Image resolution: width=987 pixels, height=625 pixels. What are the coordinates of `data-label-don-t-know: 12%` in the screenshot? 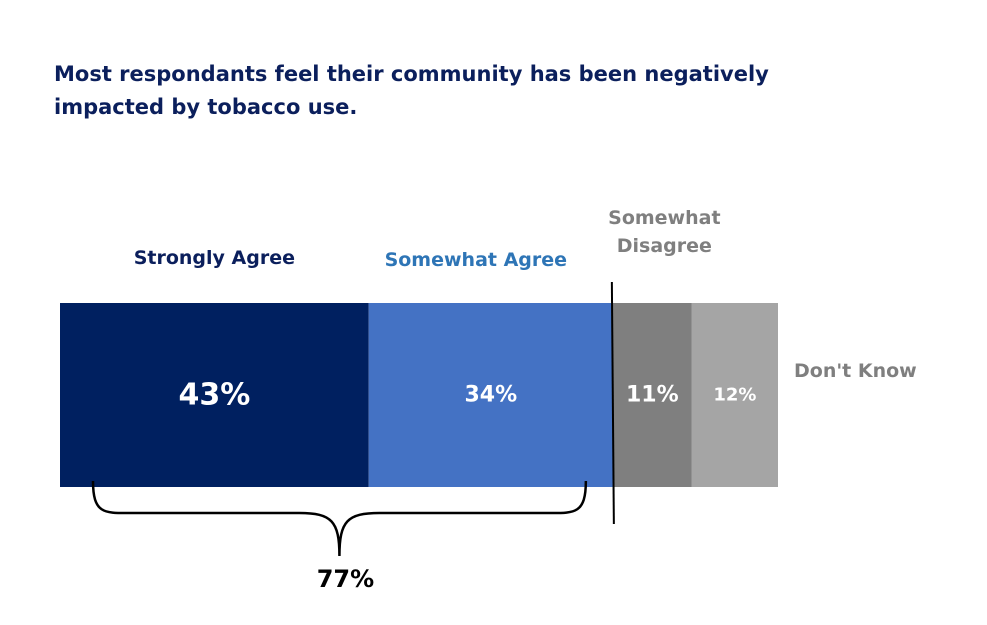 It's located at (734, 395).